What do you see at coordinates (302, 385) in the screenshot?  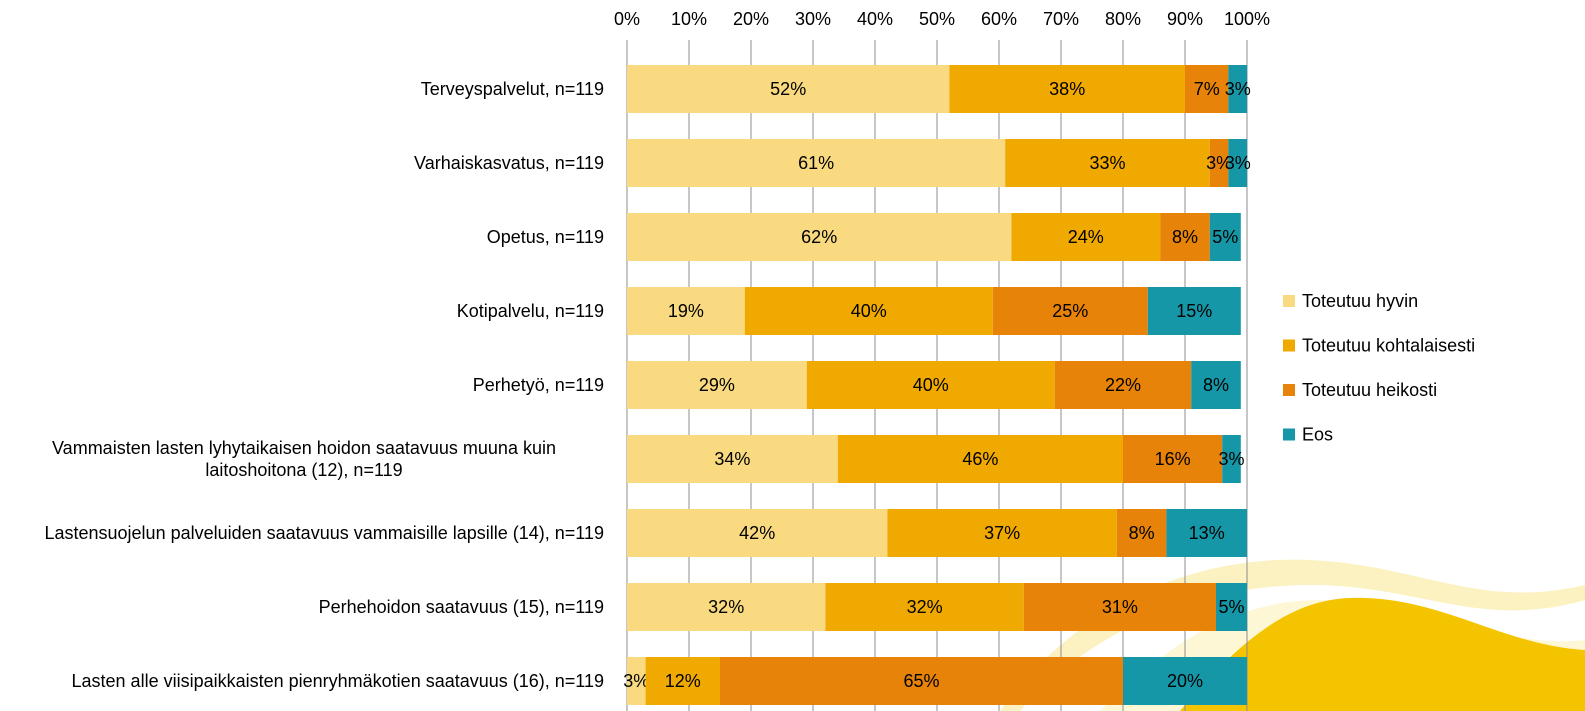 I see `category-label: Perhetyö, n=119` at bounding box center [302, 385].